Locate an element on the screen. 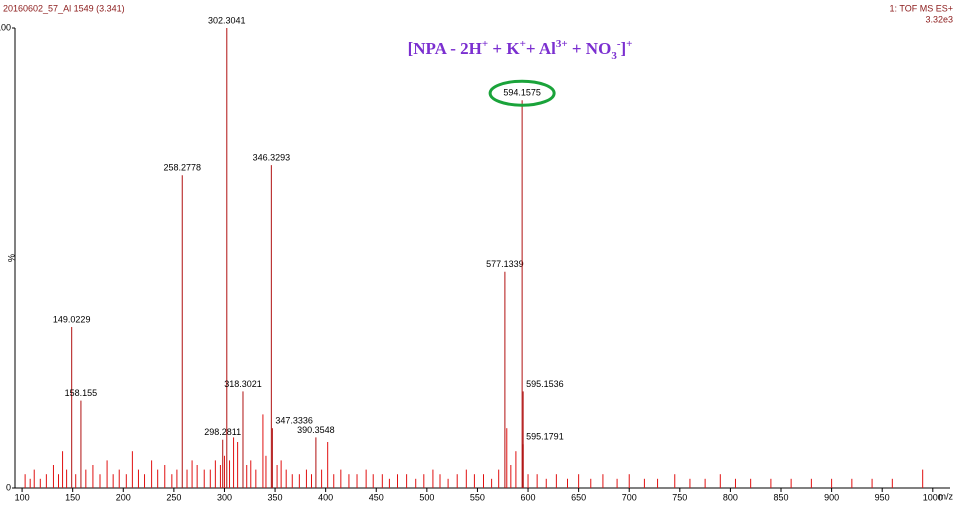 The width and height of the screenshot is (957, 507). chart-title: 20160602_57_Al 1549 (3.341) is located at coordinates (64, 8).